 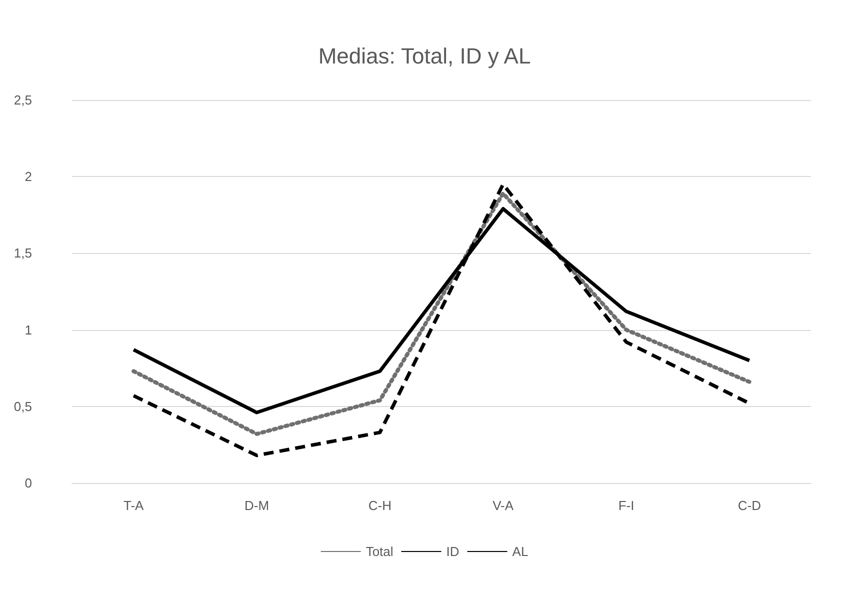 I want to click on x-tick-label: C-D, so click(x=749, y=505).